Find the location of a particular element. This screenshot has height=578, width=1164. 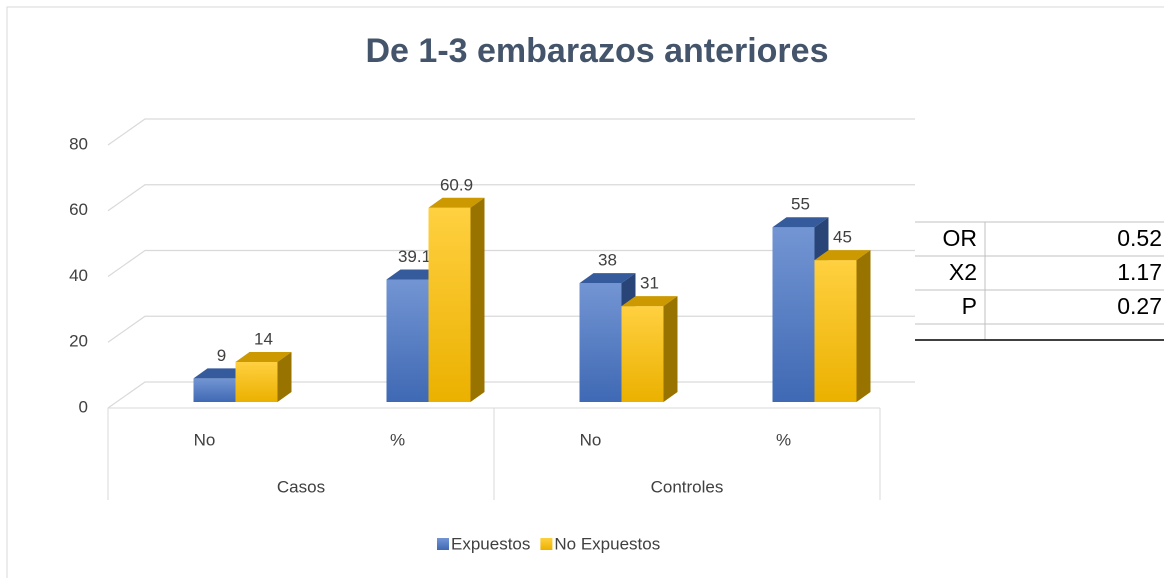

table-cell: X2 is located at coordinates (963, 272).